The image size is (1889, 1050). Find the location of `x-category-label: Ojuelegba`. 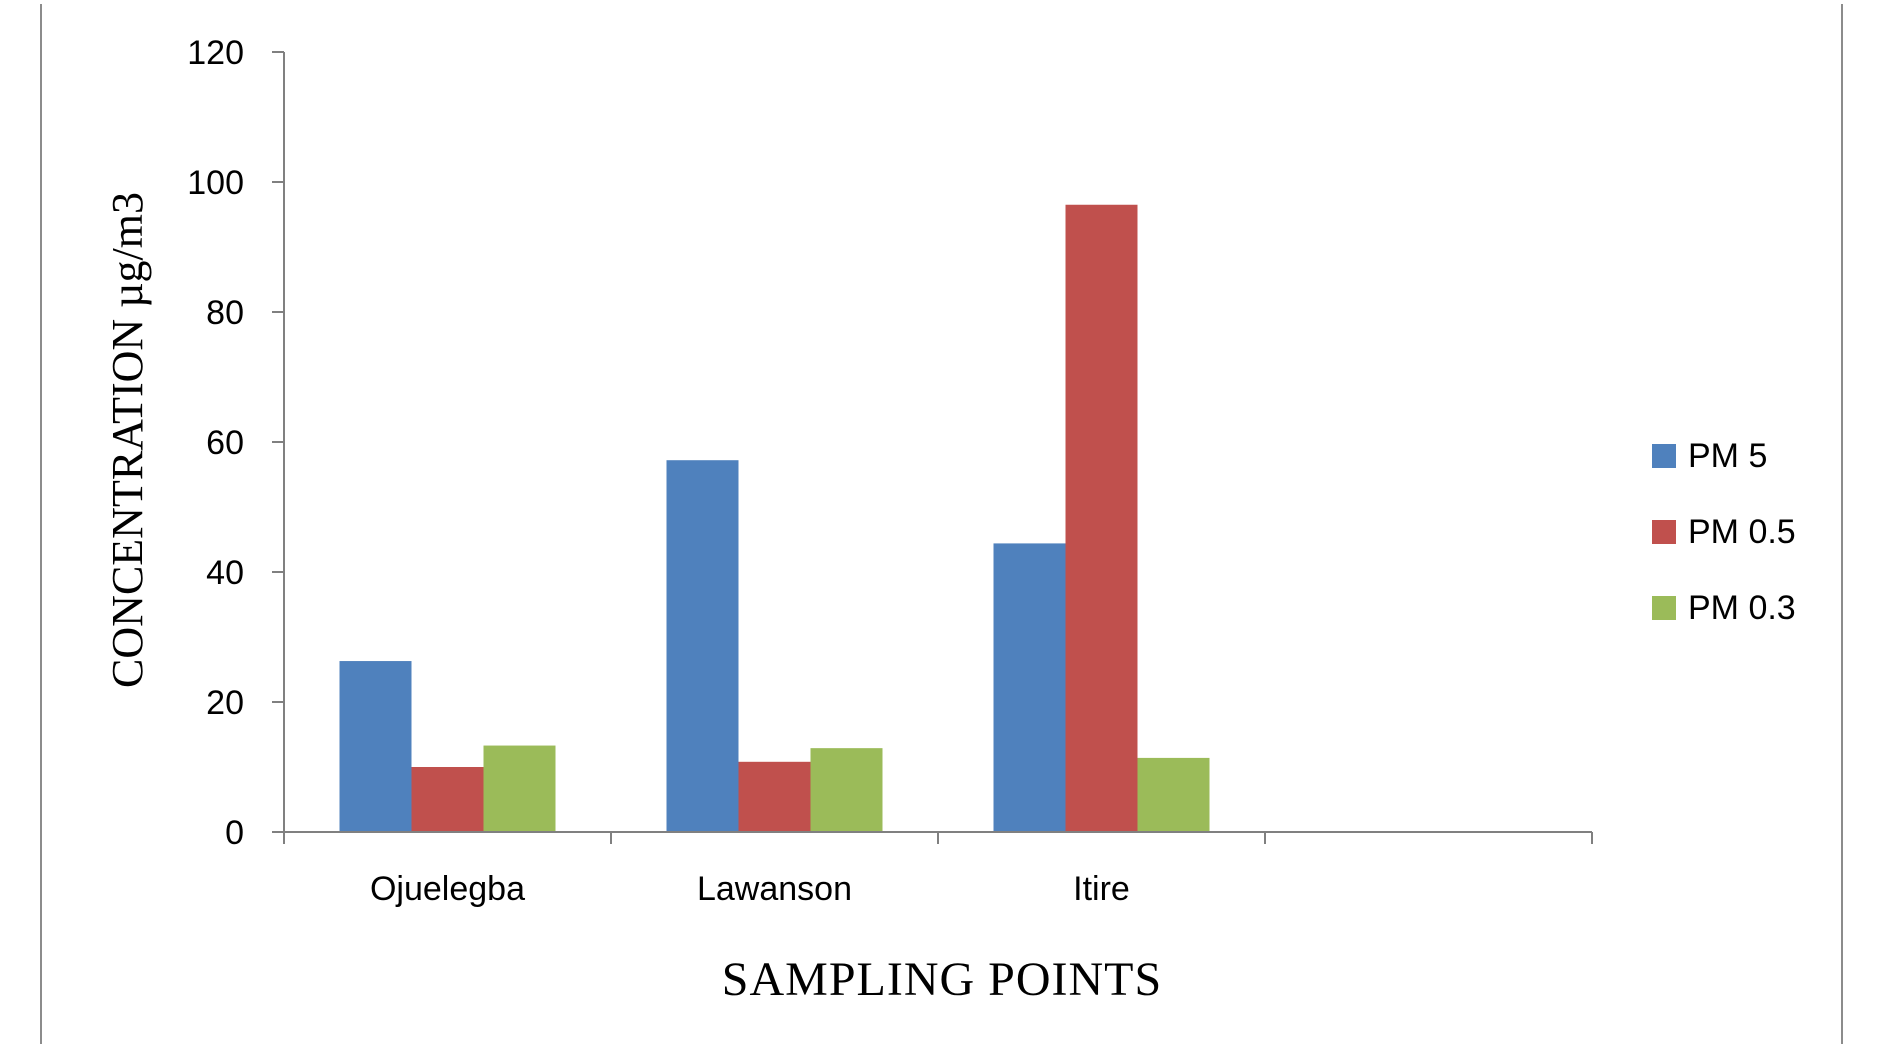

x-category-label: Ojuelegba is located at coordinates (447, 889).